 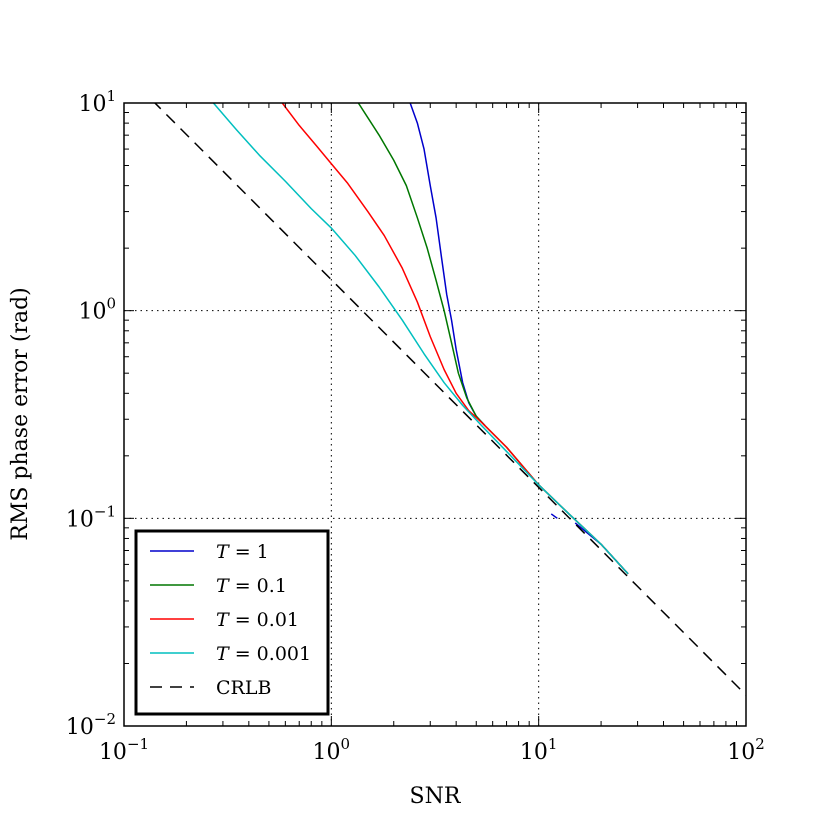 I want to click on legend-label-3: T = 0.001, so click(x=263, y=654).